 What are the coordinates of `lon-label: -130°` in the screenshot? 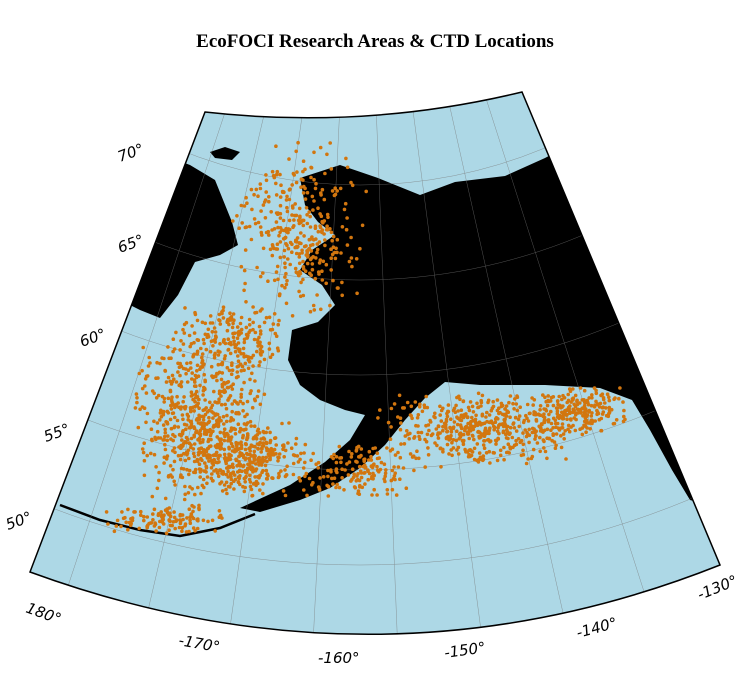 It's located at (717, 587).